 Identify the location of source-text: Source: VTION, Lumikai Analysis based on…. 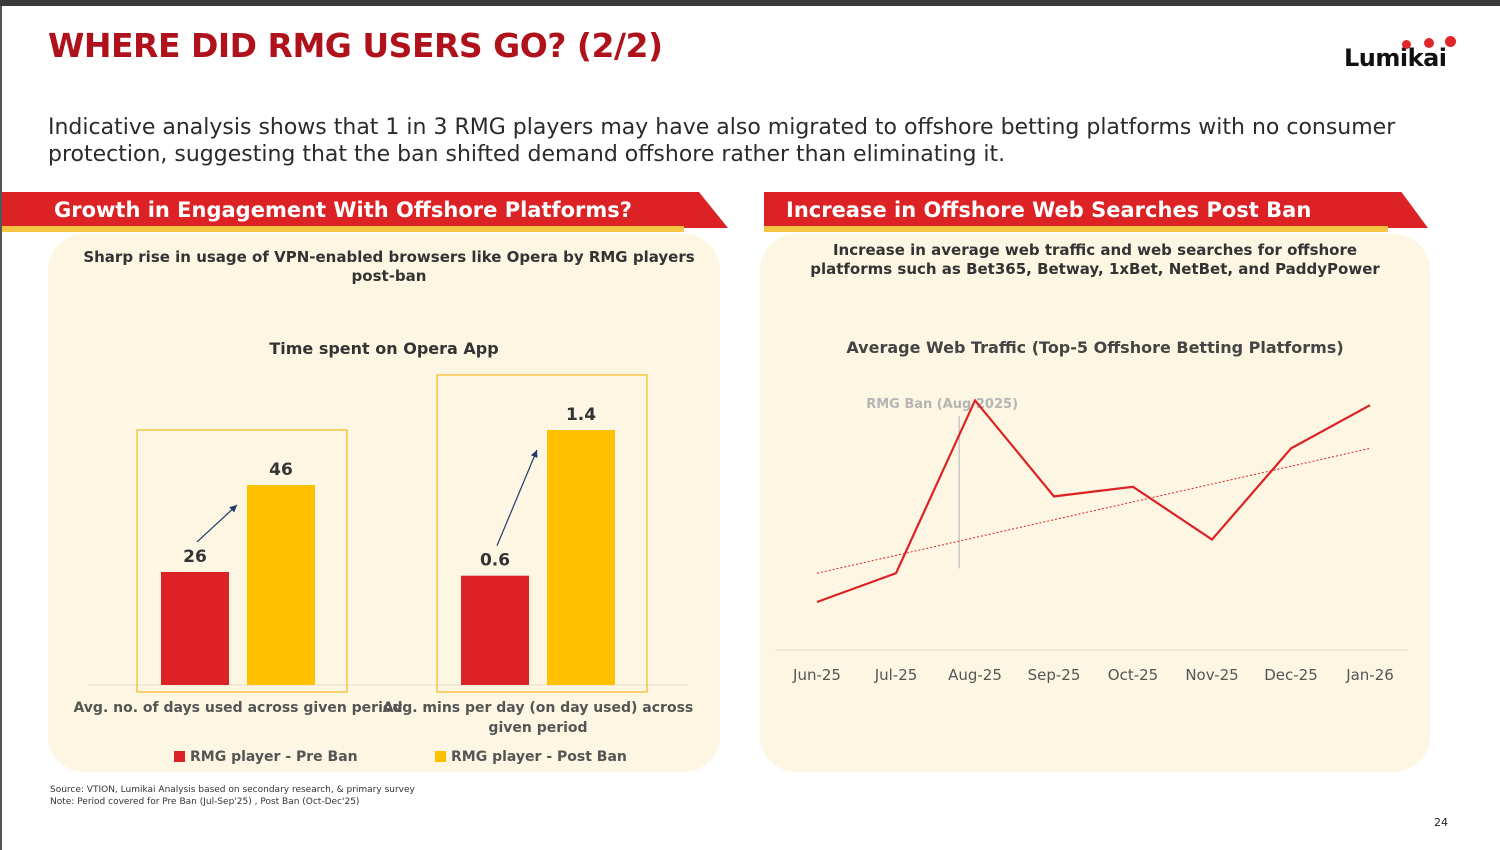
(232, 790).